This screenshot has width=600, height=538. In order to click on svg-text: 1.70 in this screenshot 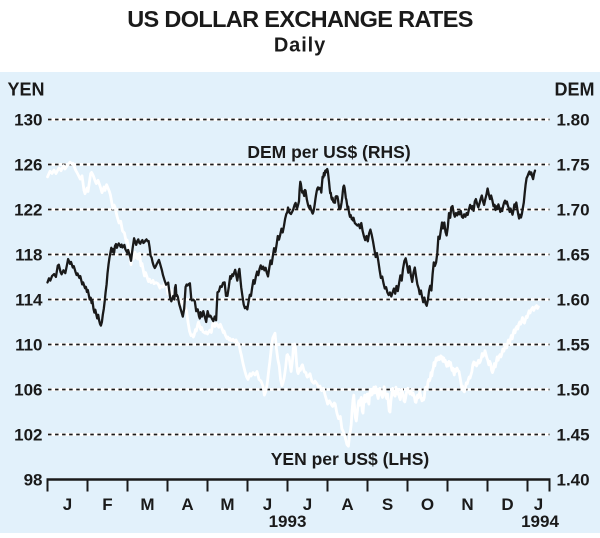, I will do `click(573, 210)`.